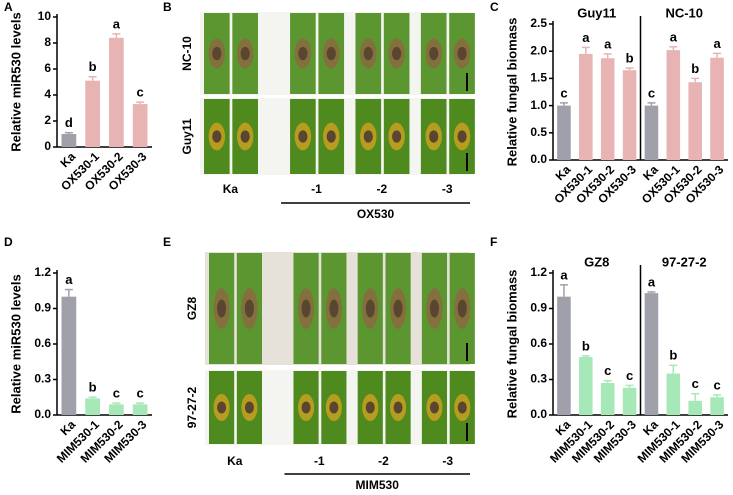 This screenshot has width=733, height=495. Describe the element at coordinates (8, 7) in the screenshot. I see `panel-letter: A` at that location.